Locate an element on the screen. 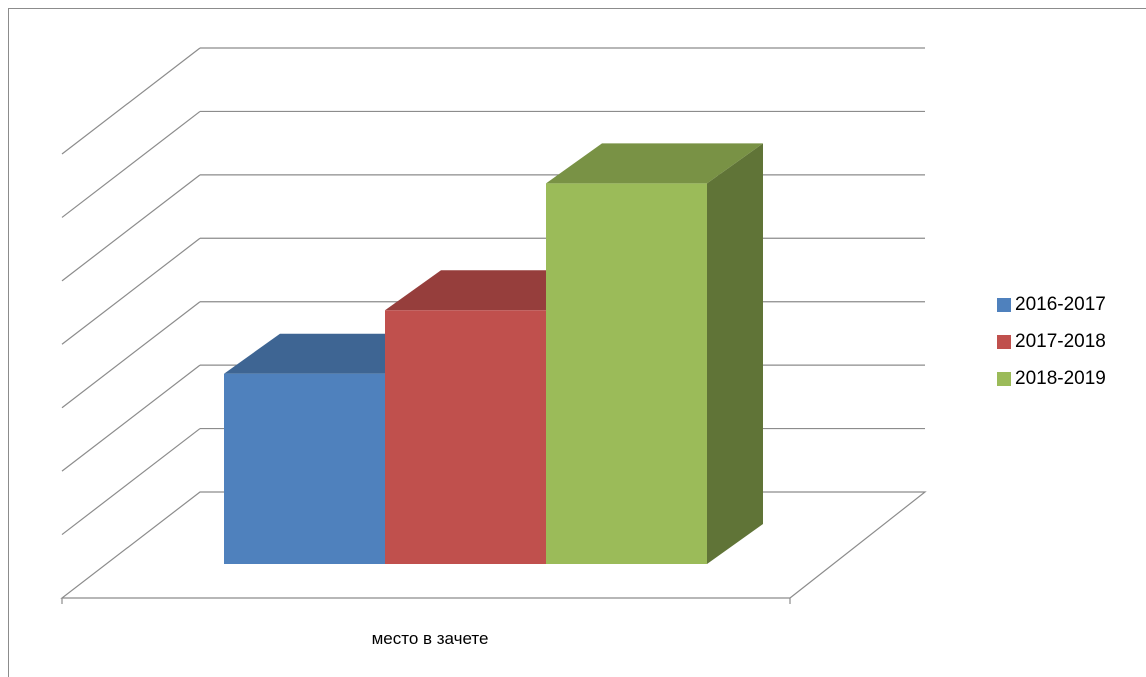 Image resolution: width=1146 pixels, height=677 pixels. chart-floor is located at coordinates (493, 545).